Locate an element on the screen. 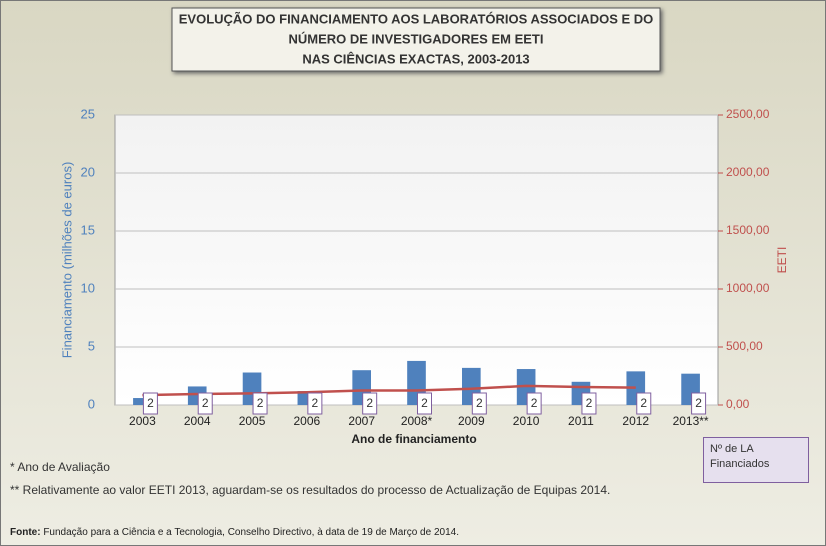  chart-title: NÚMERO DE INVESTIGADORES EM EETI is located at coordinates (416, 38).